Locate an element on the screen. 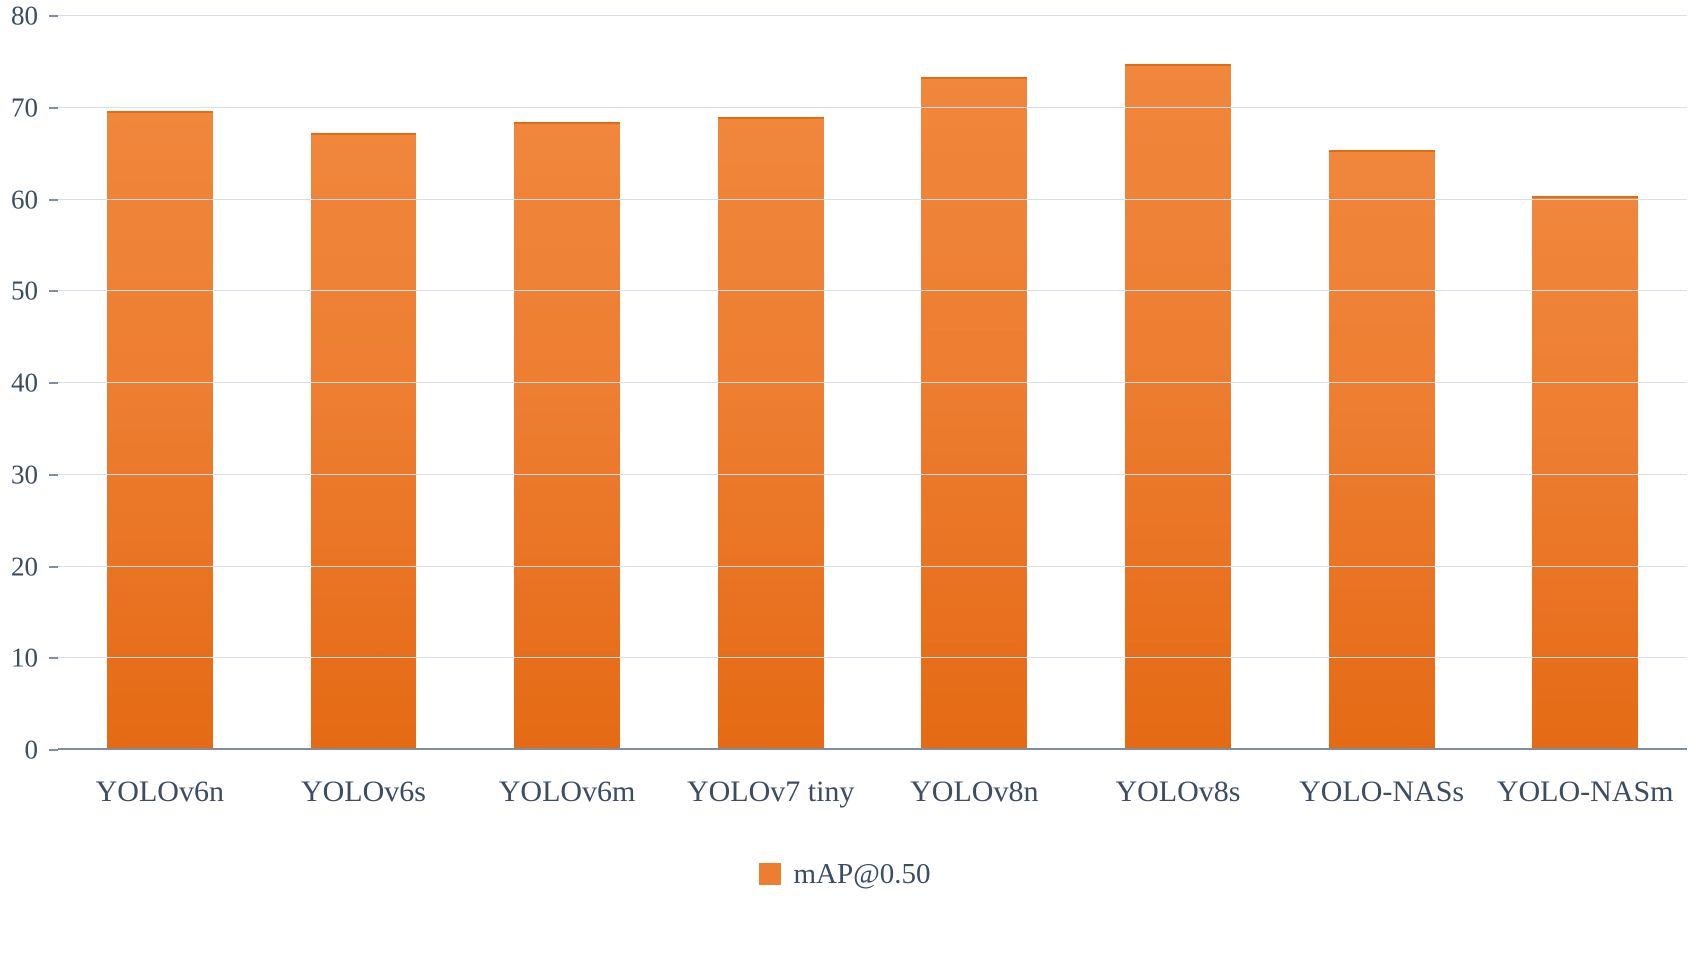 The image size is (1690, 963). category-label: YOLO-NASs is located at coordinates (1382, 791).